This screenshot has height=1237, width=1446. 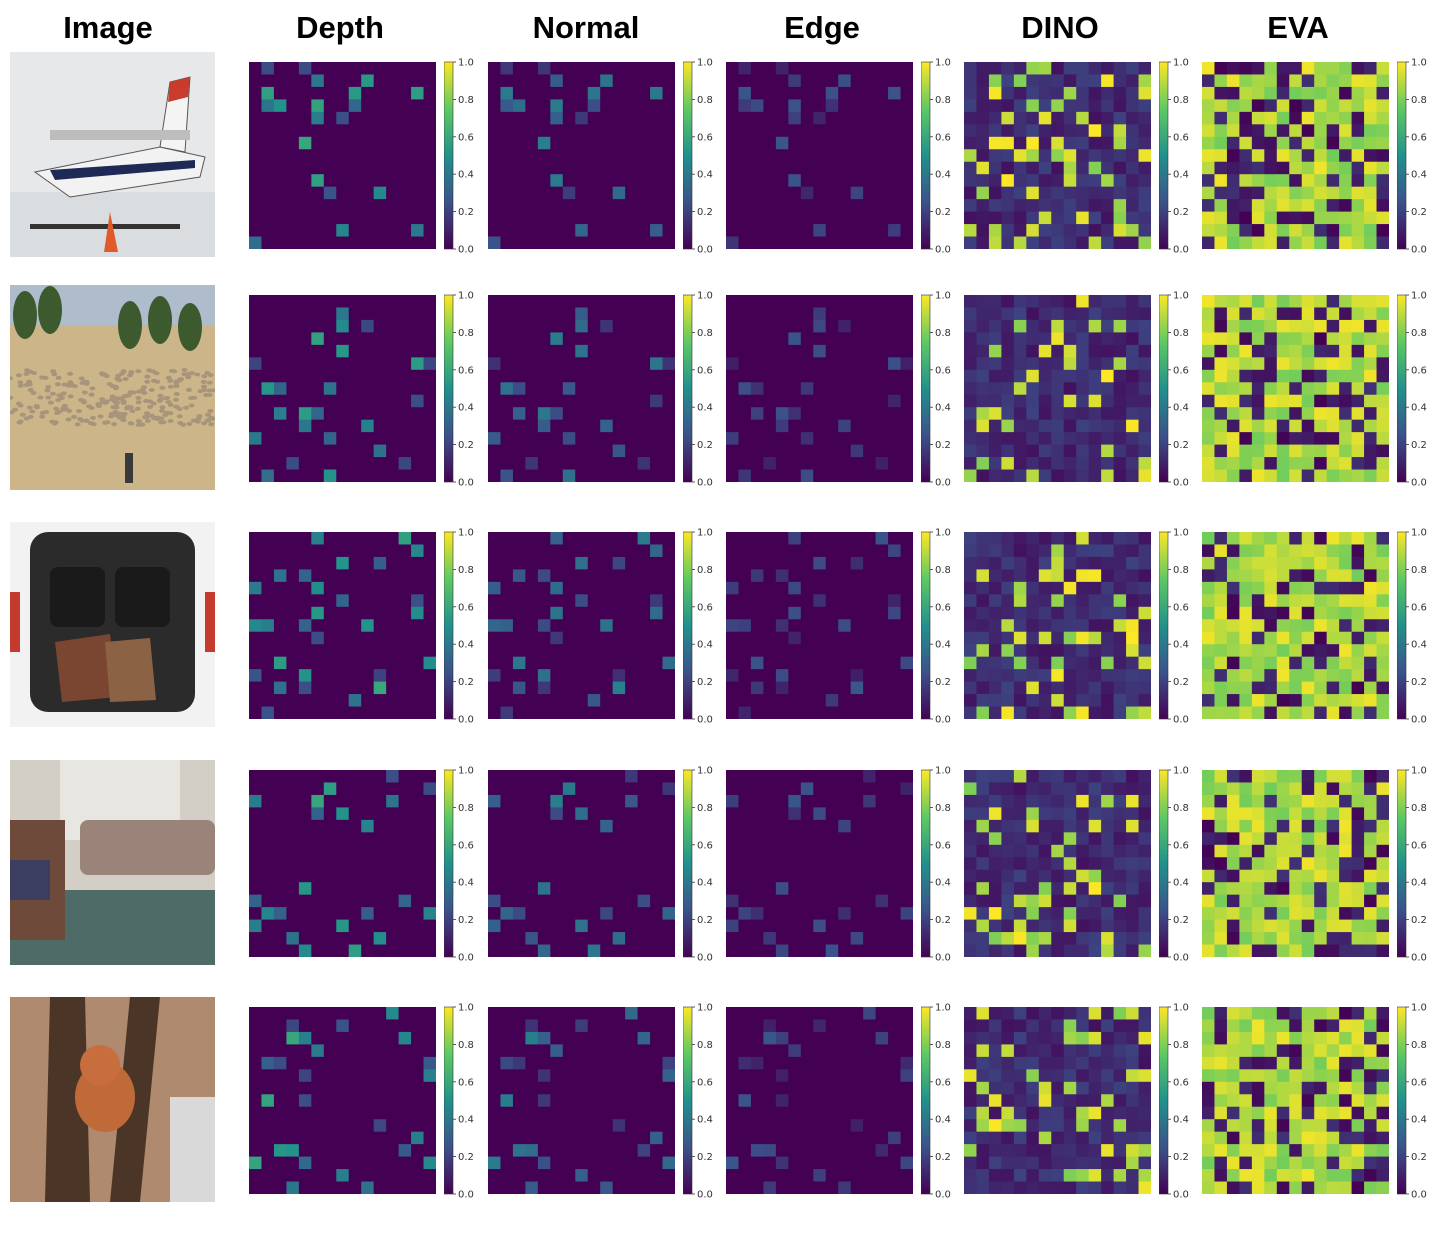 What do you see at coordinates (1419, 175) in the screenshot?
I see `colorbar-tick-label: 0.4` at bounding box center [1419, 175].